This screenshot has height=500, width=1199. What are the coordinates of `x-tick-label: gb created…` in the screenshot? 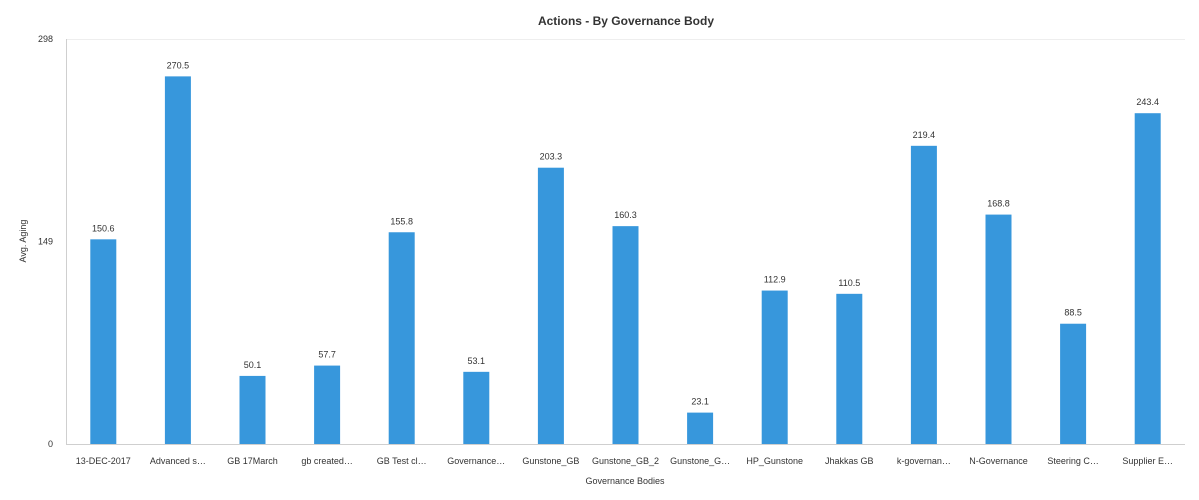 It's located at (327, 461).